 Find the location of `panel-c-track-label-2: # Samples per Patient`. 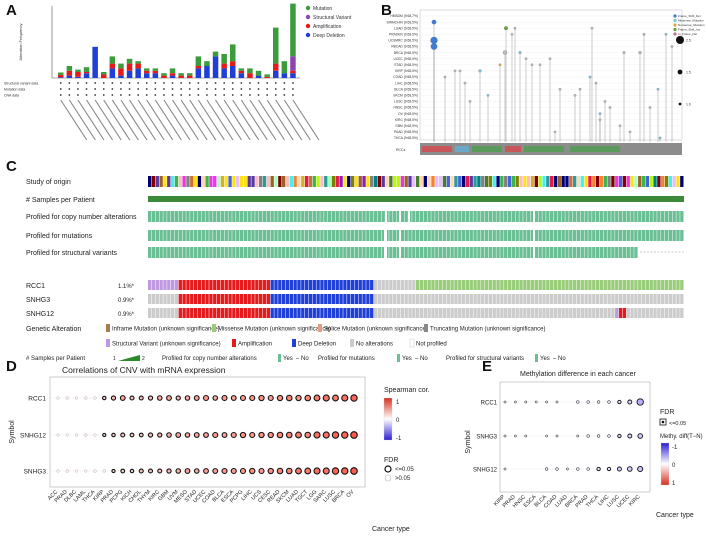

panel-c-track-label-2: # Samples per Patient is located at coordinates (60, 200).